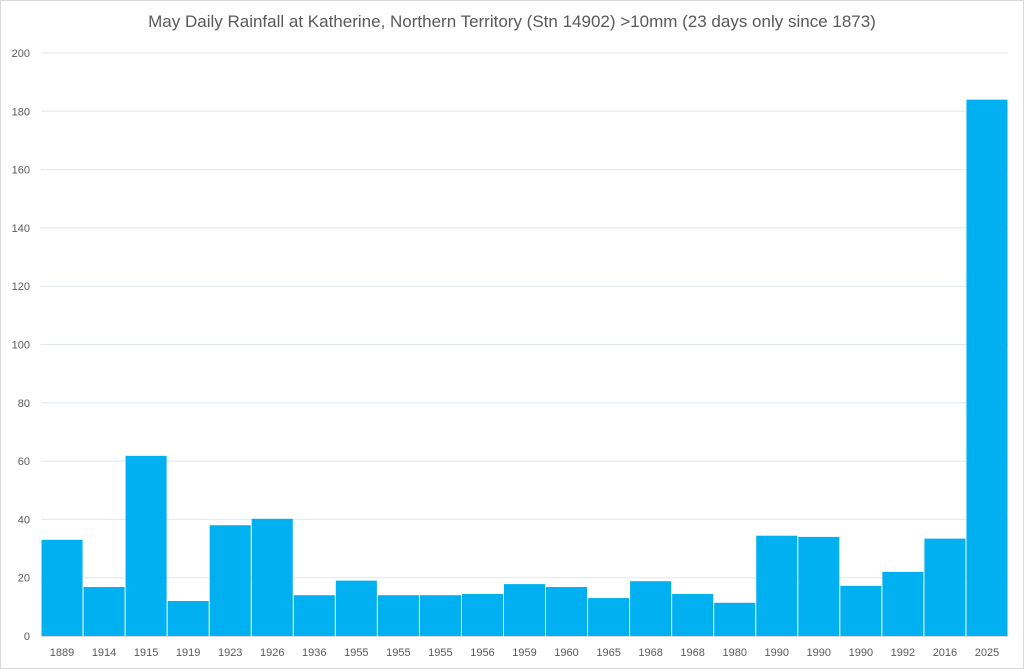 This screenshot has height=669, width=1024. I want to click on x-tick-label: 1914, so click(104, 653).